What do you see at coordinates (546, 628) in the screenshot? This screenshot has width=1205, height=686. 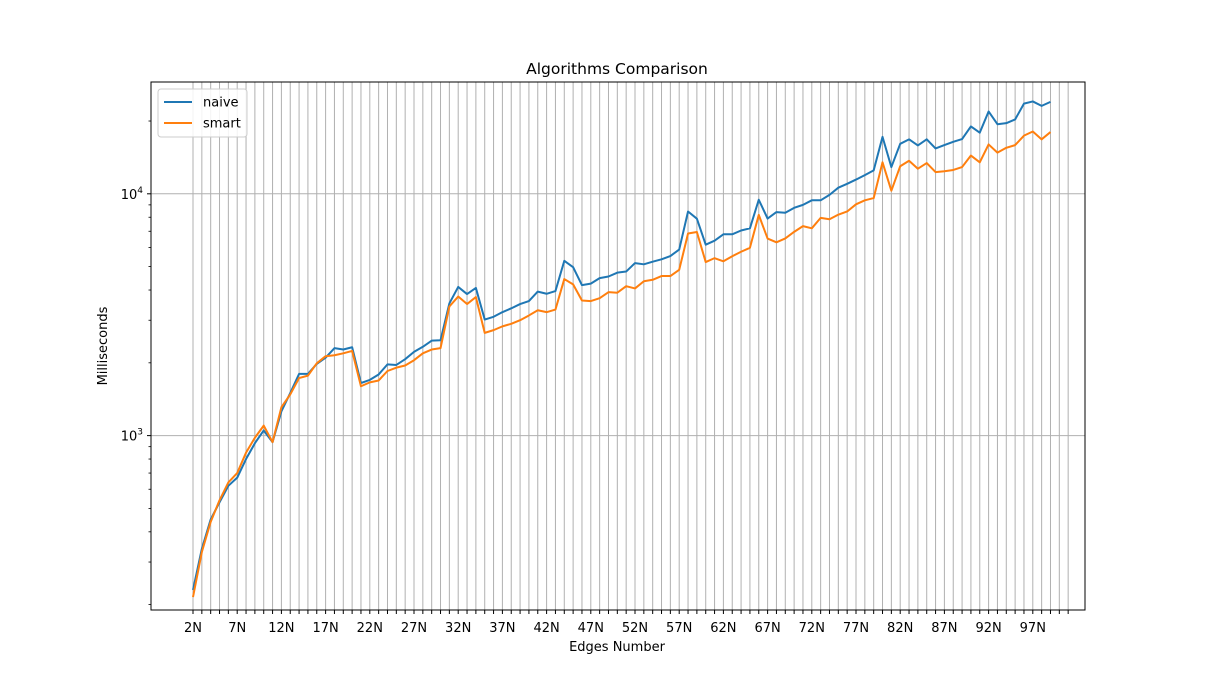 I see `x-tick-label: 42N` at bounding box center [546, 628].